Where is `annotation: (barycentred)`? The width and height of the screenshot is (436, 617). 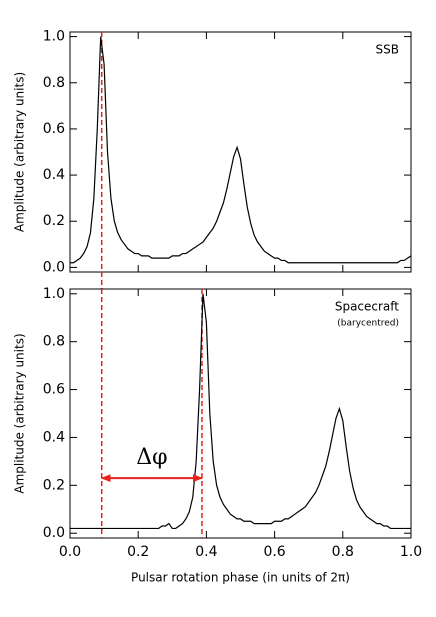 annotation: (barycentred) is located at coordinates (368, 324).